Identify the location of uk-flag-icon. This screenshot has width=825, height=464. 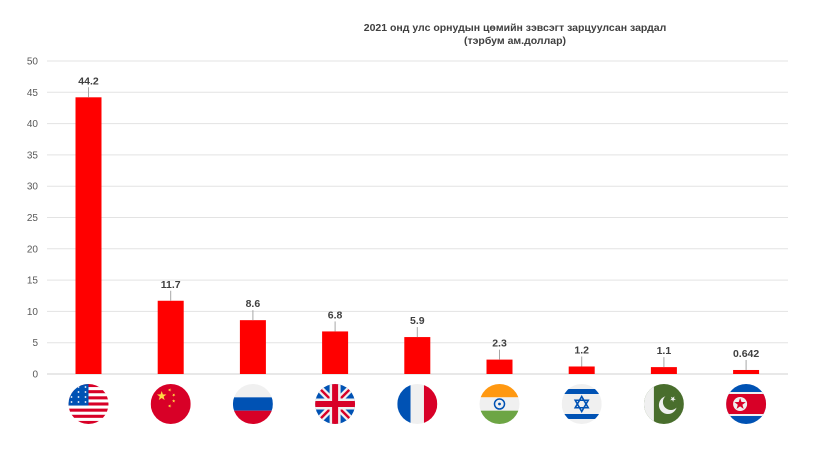
(335, 404).